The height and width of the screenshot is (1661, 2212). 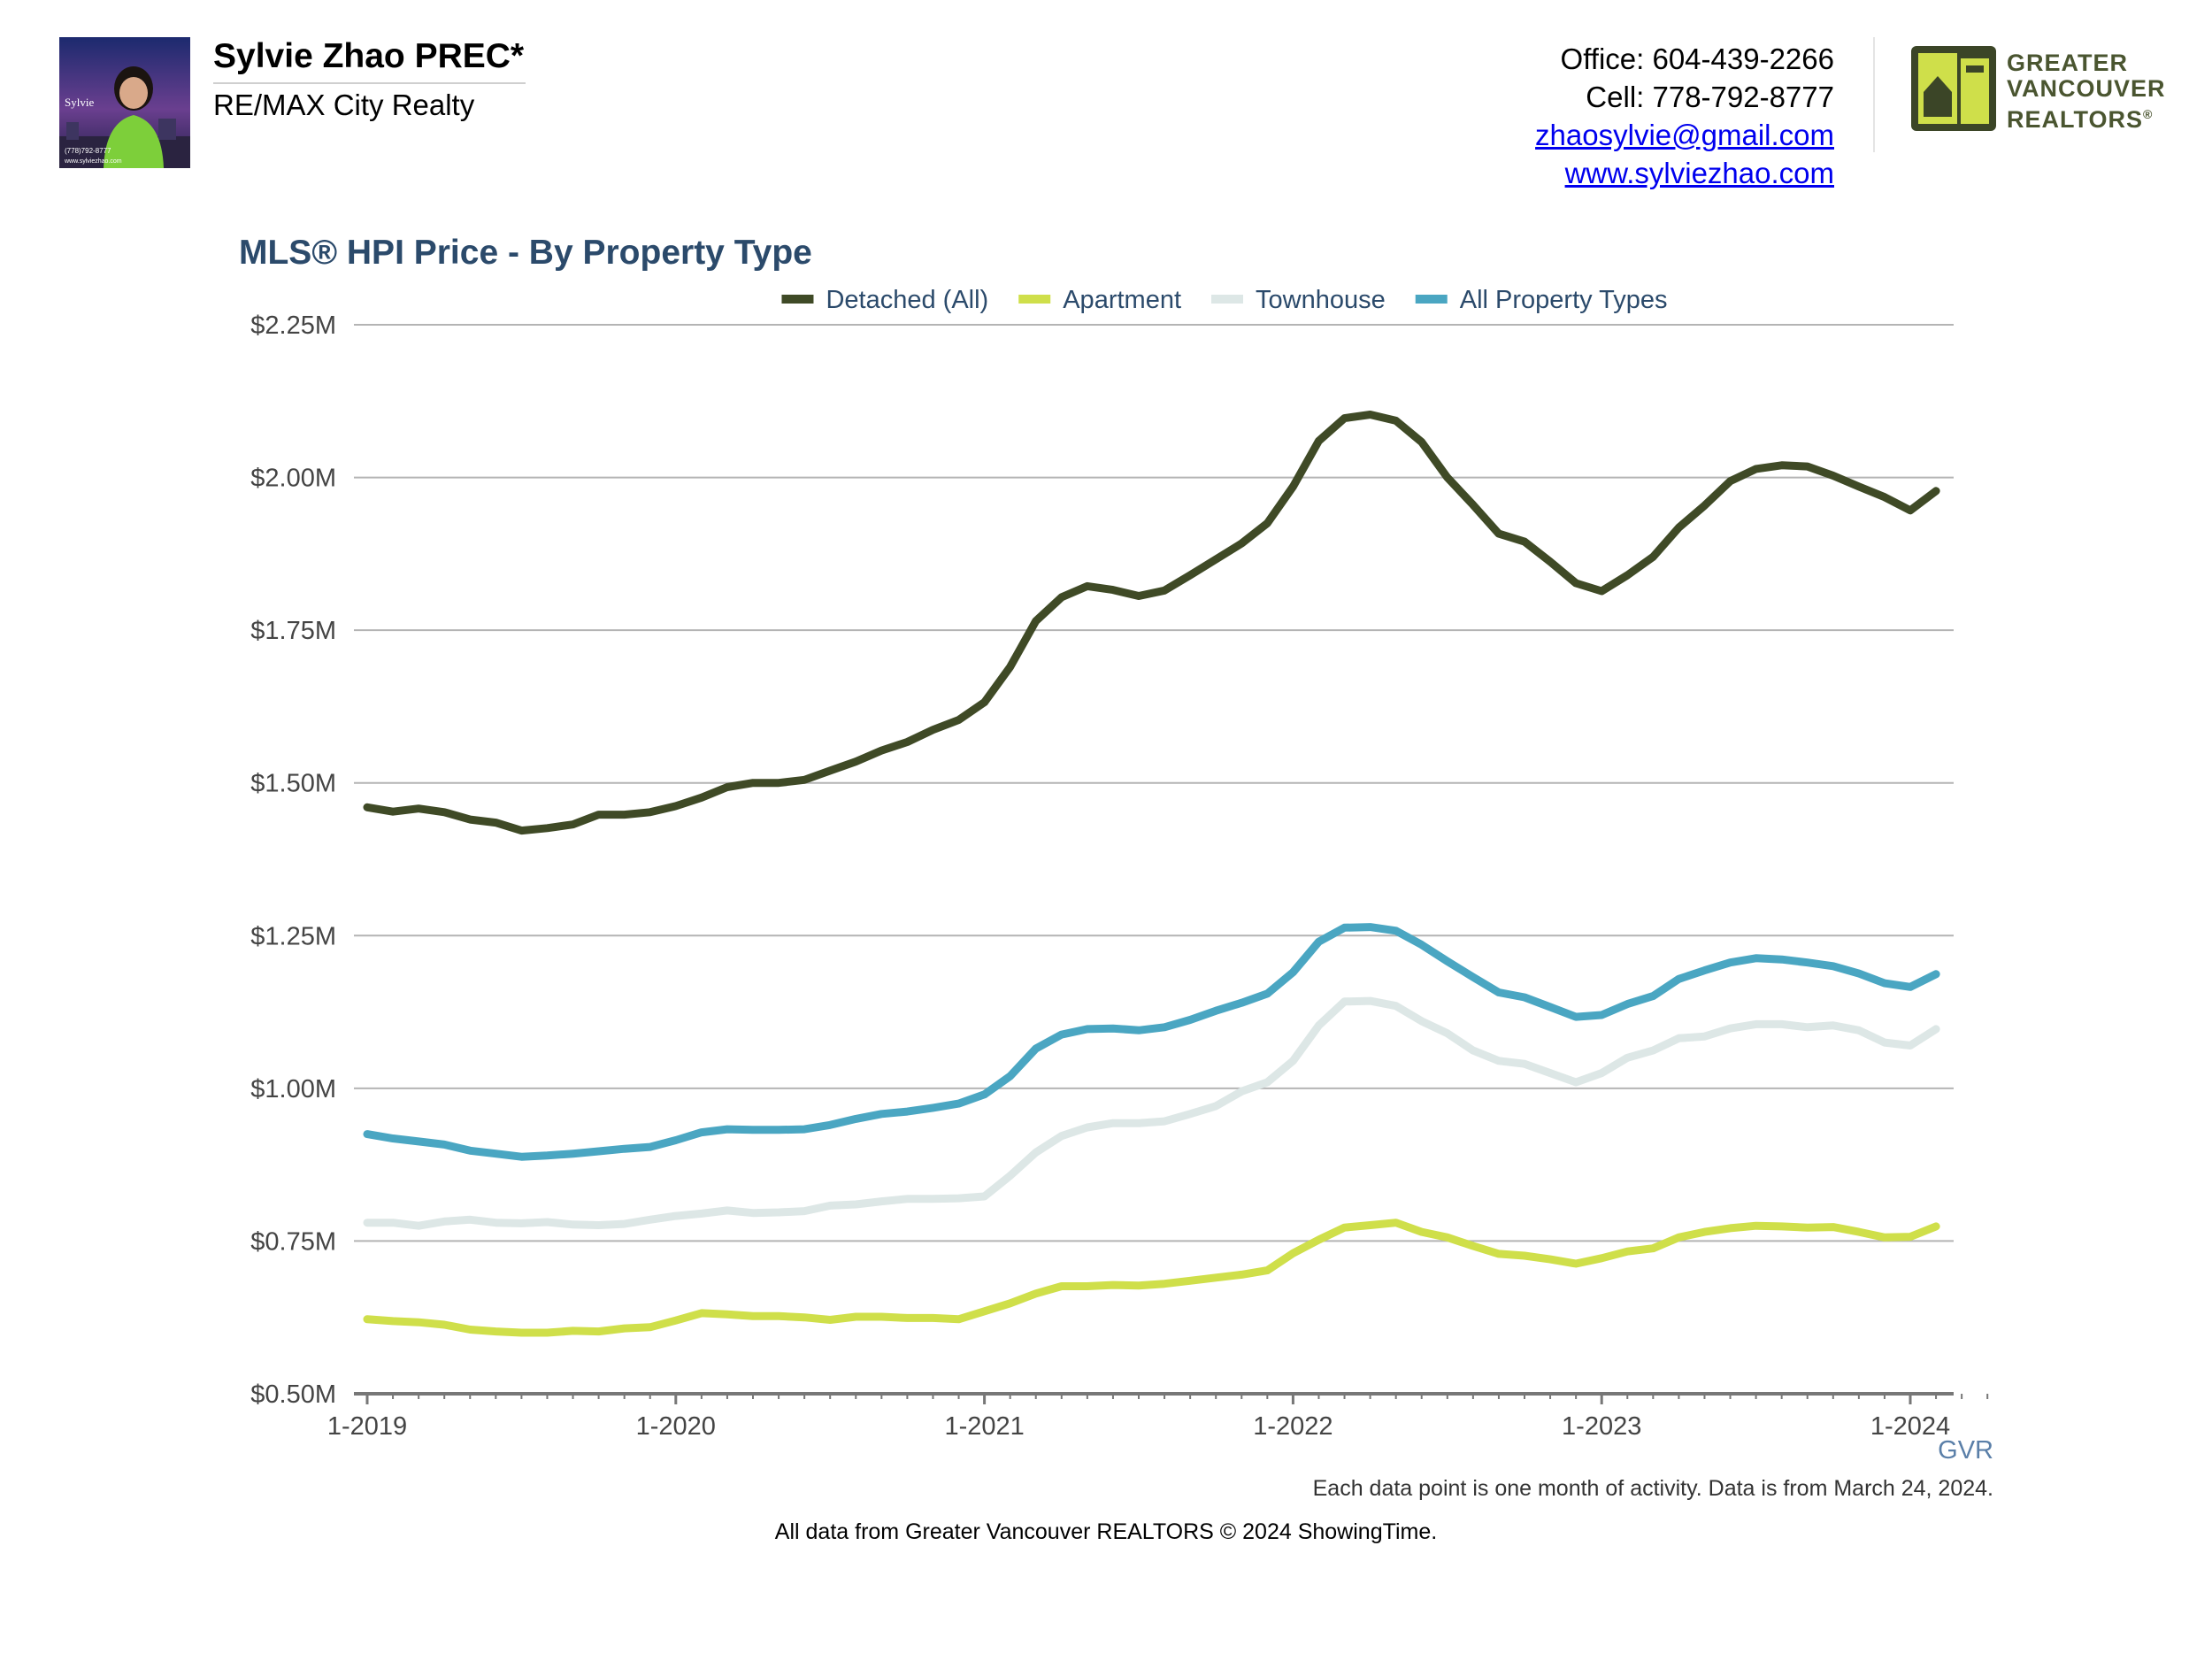 I want to click on photo-caption-phone: (778)792-8777, so click(x=88, y=151).